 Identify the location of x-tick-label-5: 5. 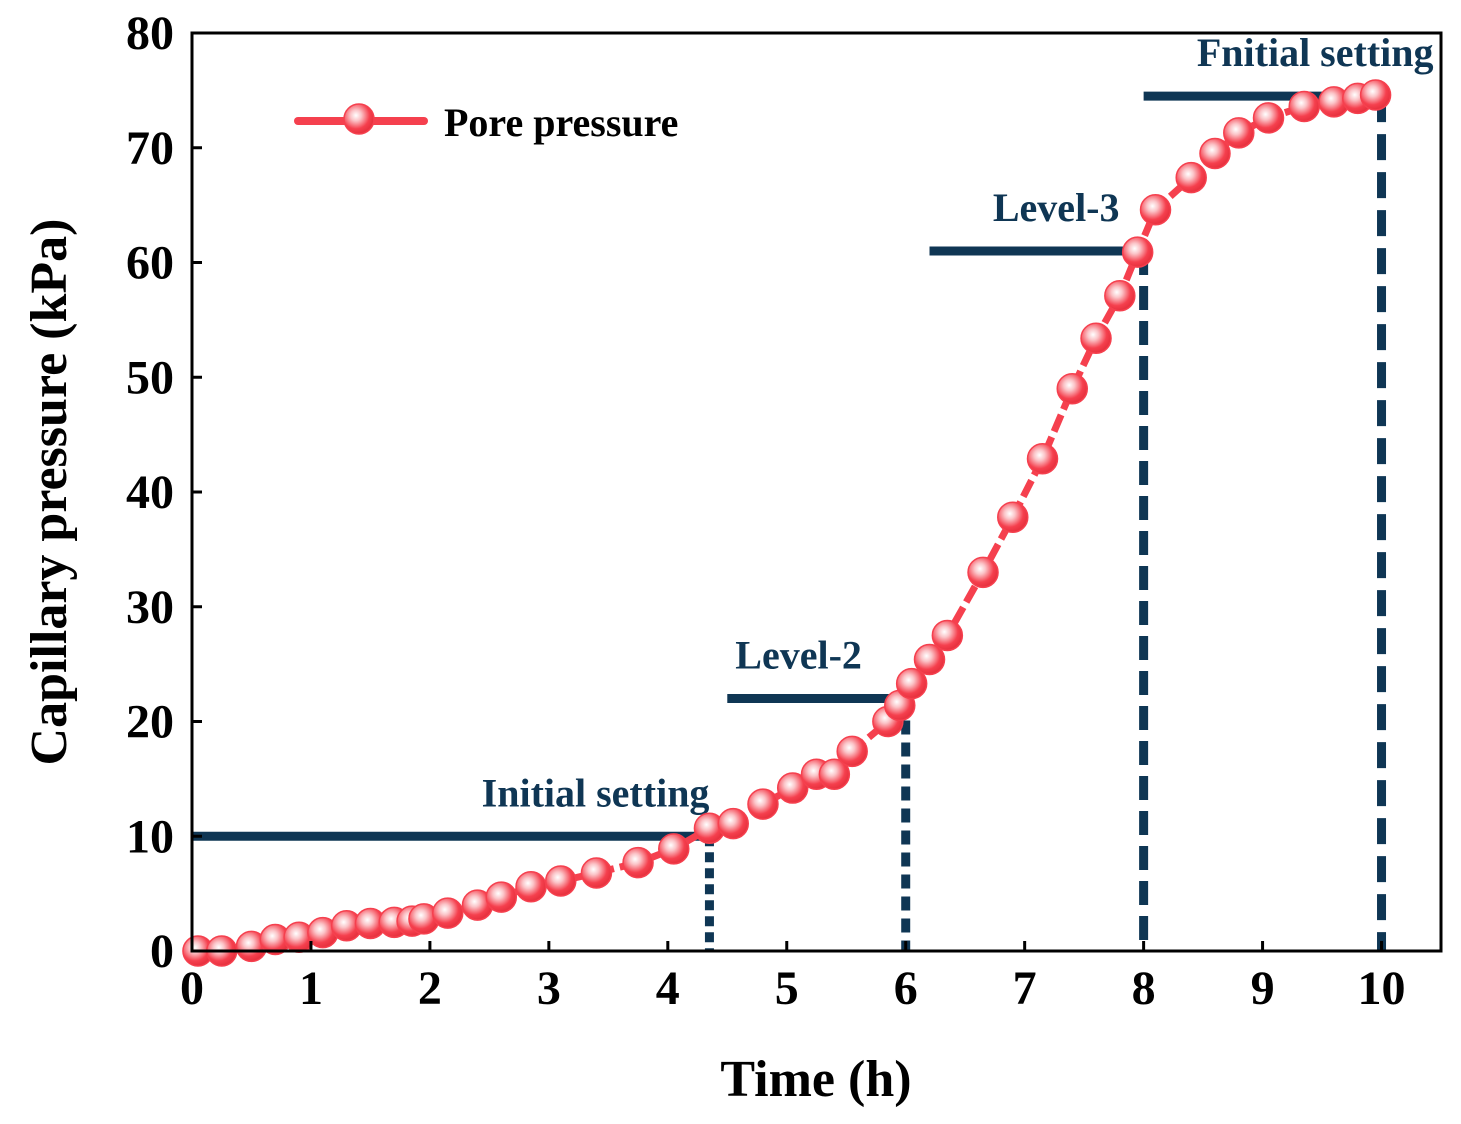
(787, 988).